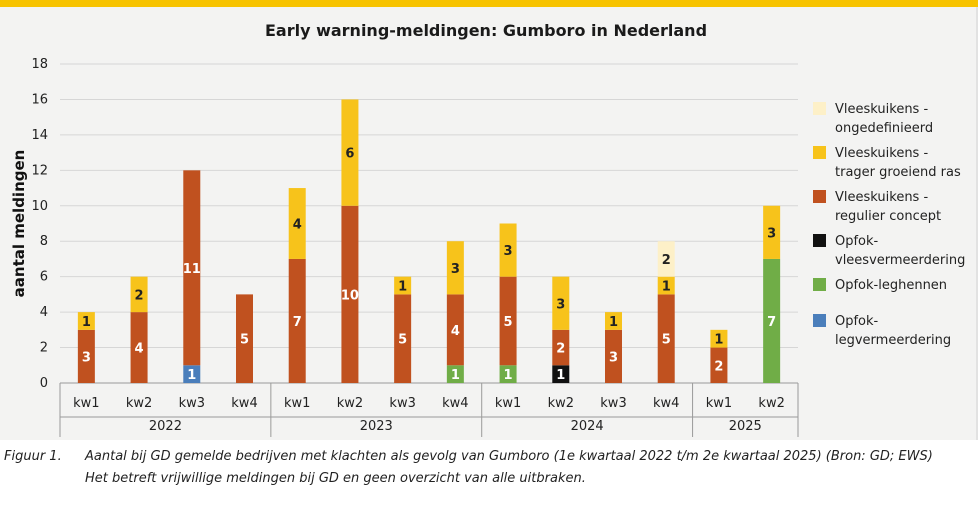 The width and height of the screenshot is (978, 519). I want to click on year-label: 2025, so click(745, 426).